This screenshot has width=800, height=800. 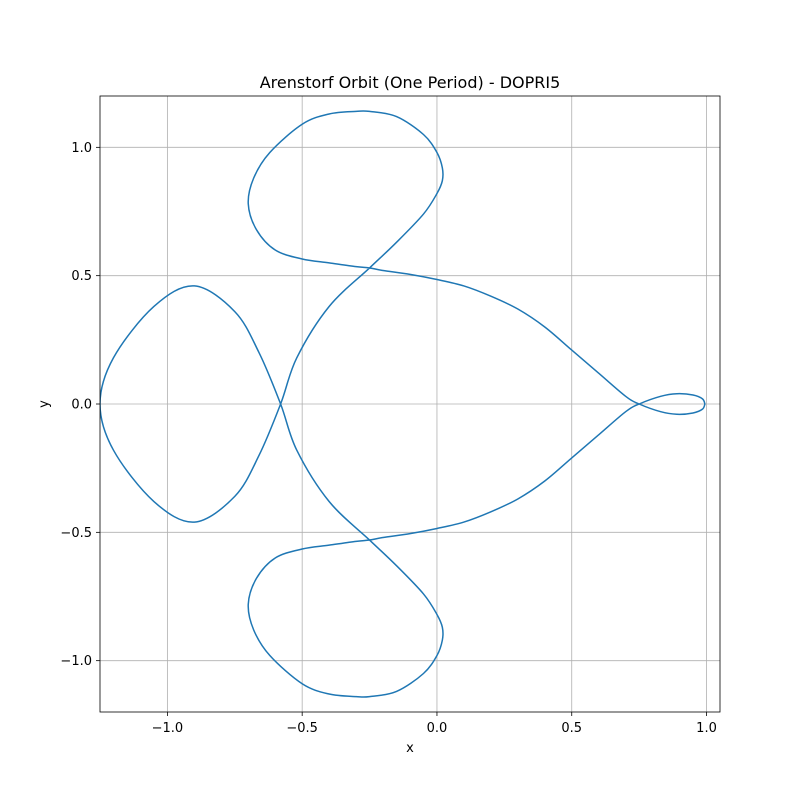 What do you see at coordinates (571, 728) in the screenshot?
I see `x-tick-label: 0.5` at bounding box center [571, 728].